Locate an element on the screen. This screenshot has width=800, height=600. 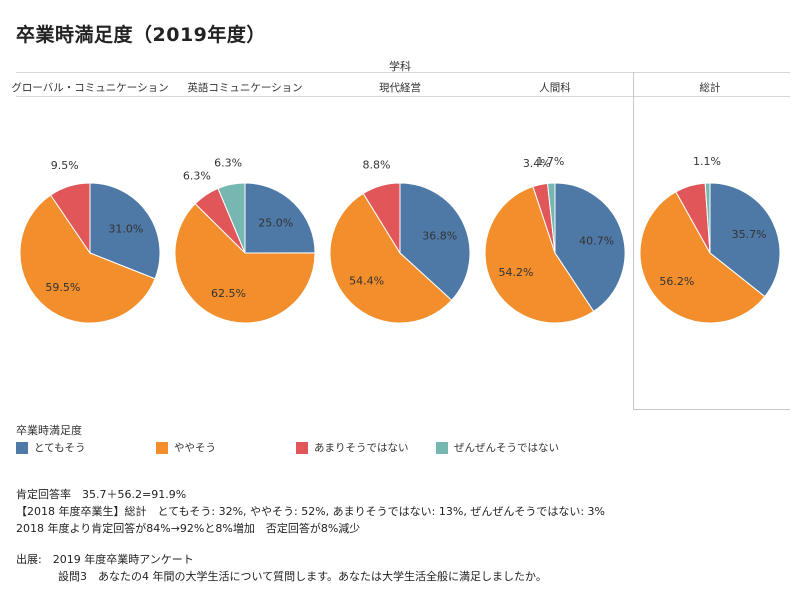
pie-english-communication: 25.0% 62.5% 6.3%6.3% is located at coordinates (245, 240).